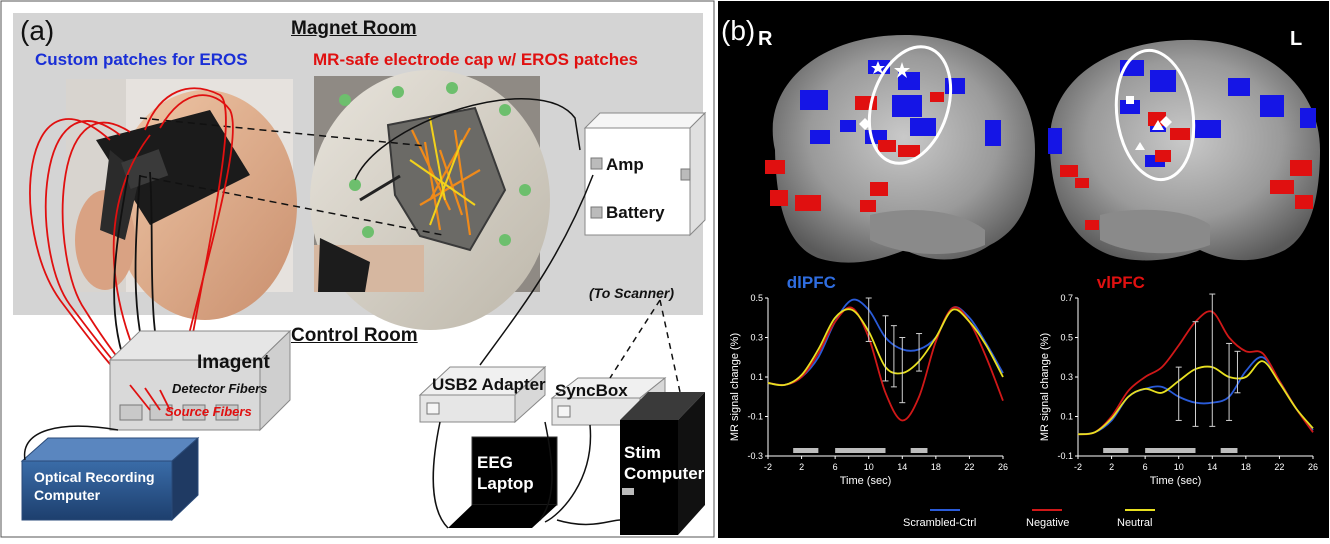  I want to click on chart-title: vlPFC, so click(1121, 282).